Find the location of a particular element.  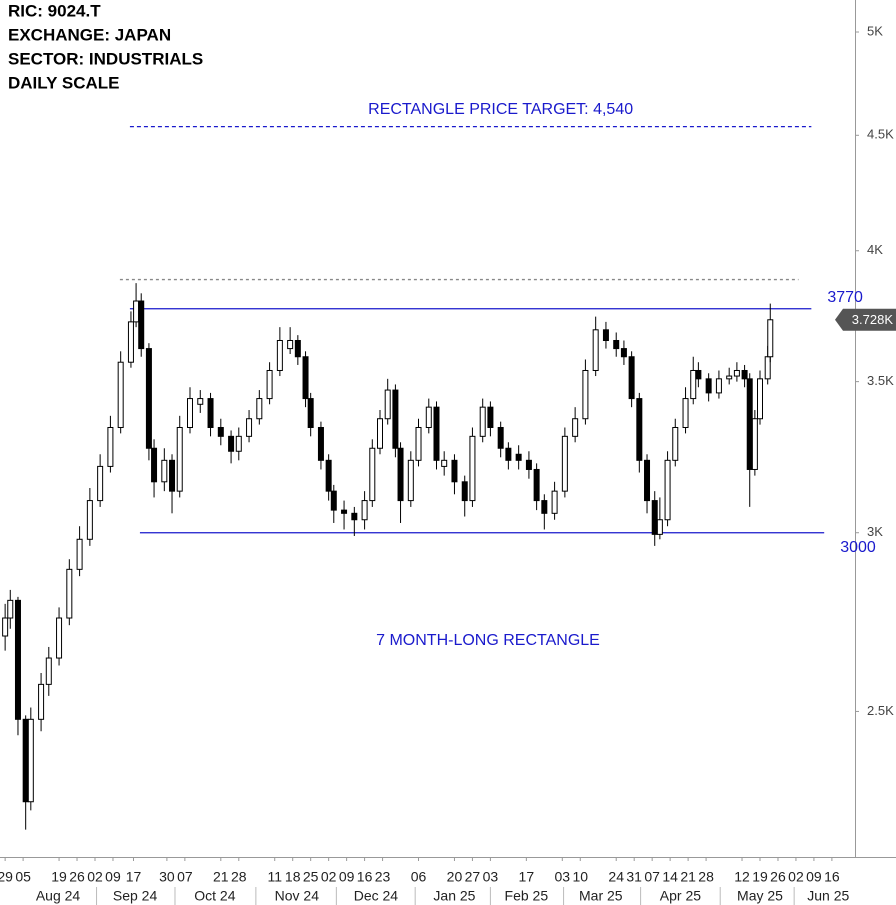

level-label: 3770 is located at coordinates (845, 297).